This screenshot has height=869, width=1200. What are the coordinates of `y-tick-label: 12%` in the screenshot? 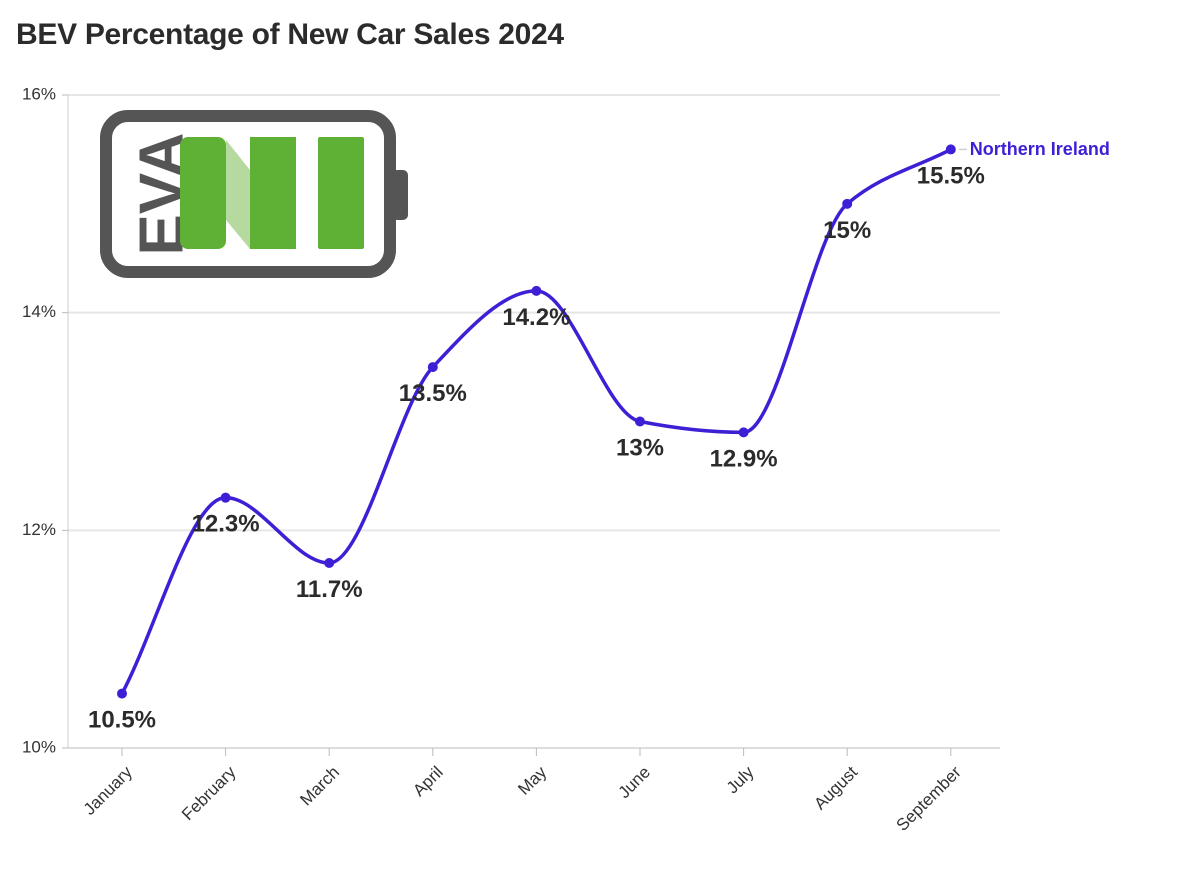 It's located at (39, 529).